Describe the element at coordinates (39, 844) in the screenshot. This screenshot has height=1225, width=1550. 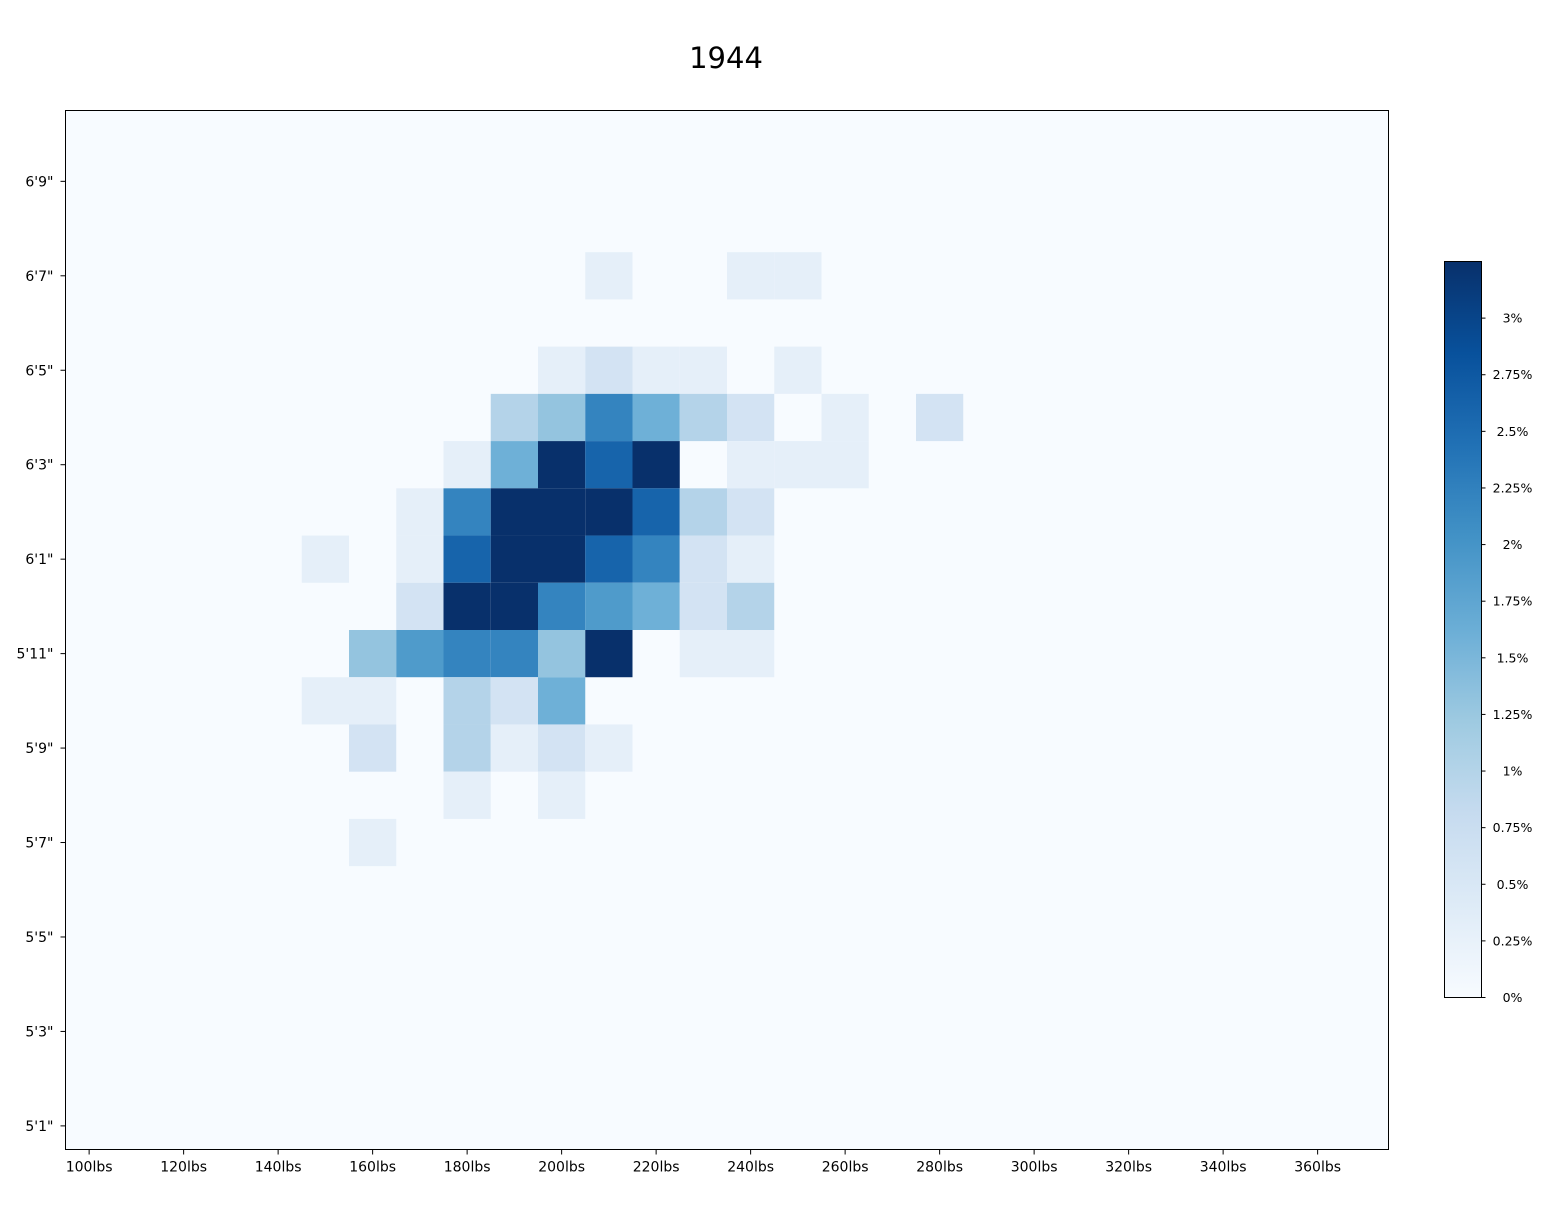
I see `y-tick-label: 5'7"` at that location.